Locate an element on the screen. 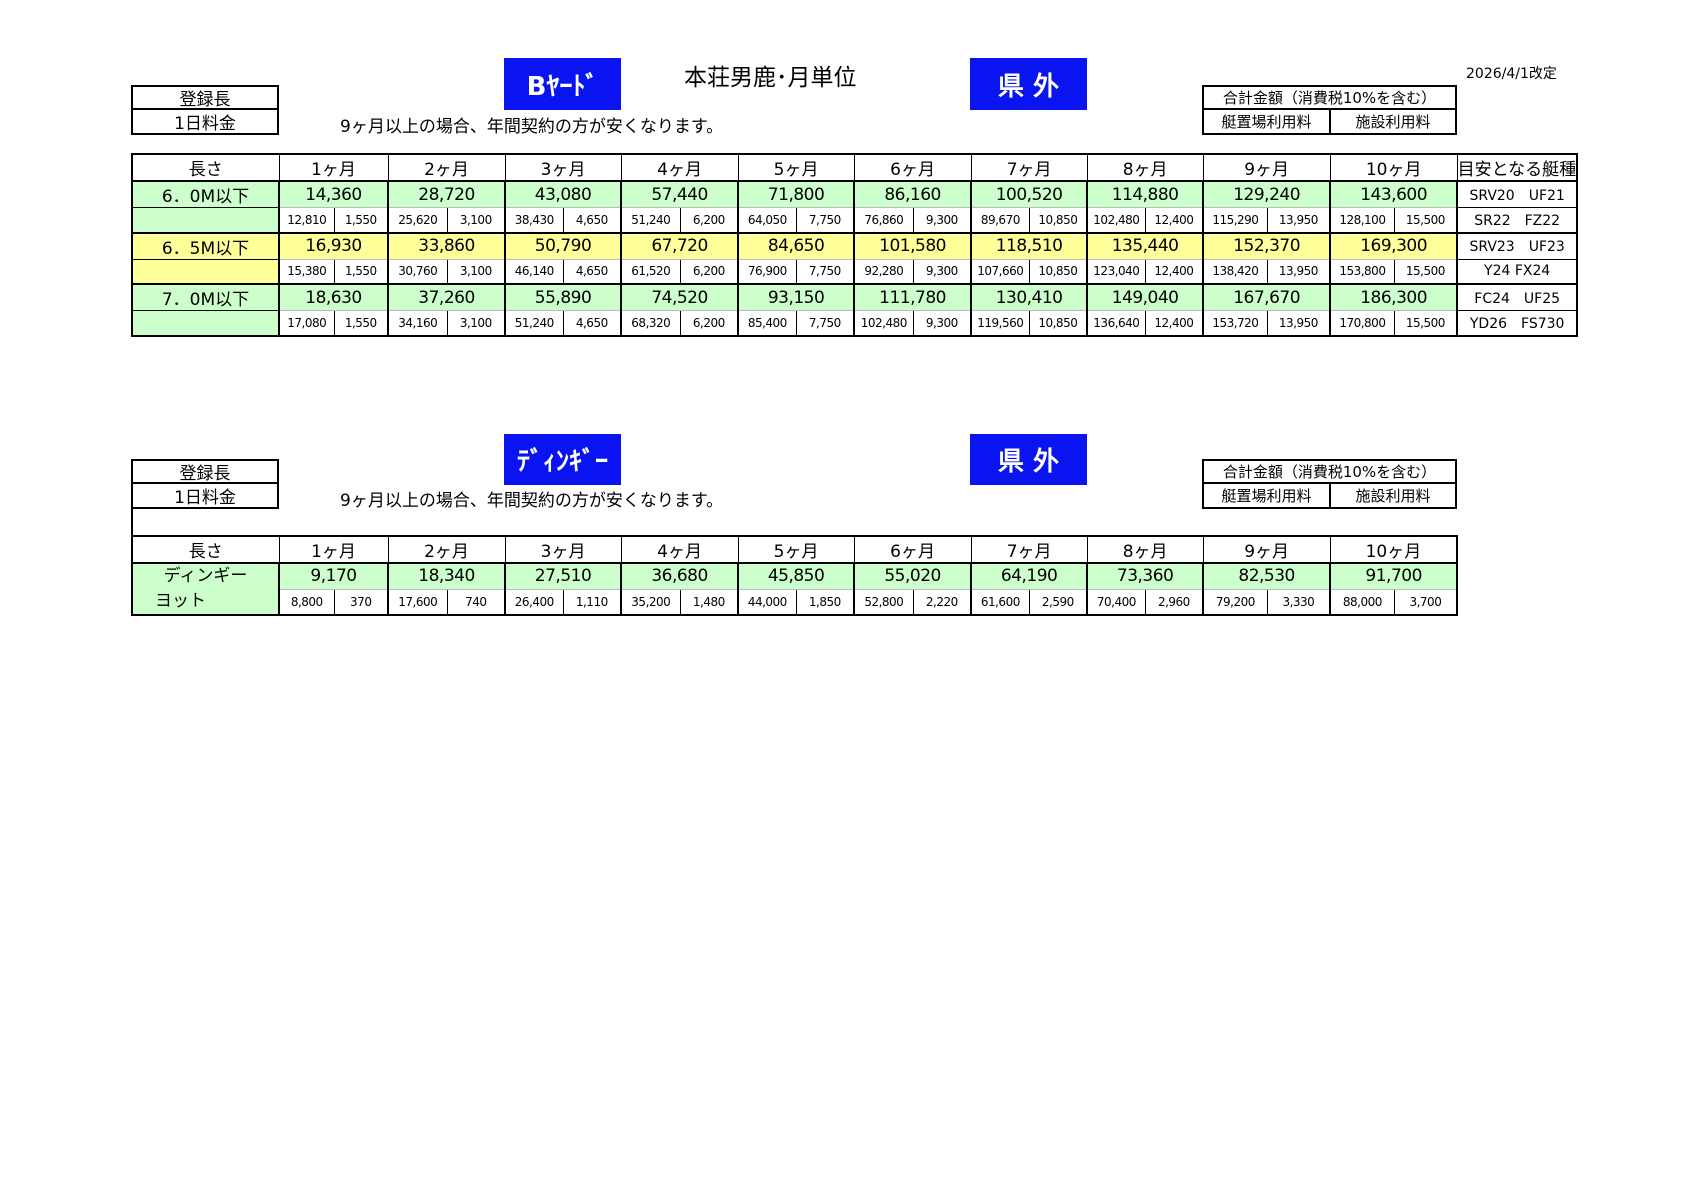 This screenshot has height=1201, width=1700. frame-line is located at coordinates (132, 522).